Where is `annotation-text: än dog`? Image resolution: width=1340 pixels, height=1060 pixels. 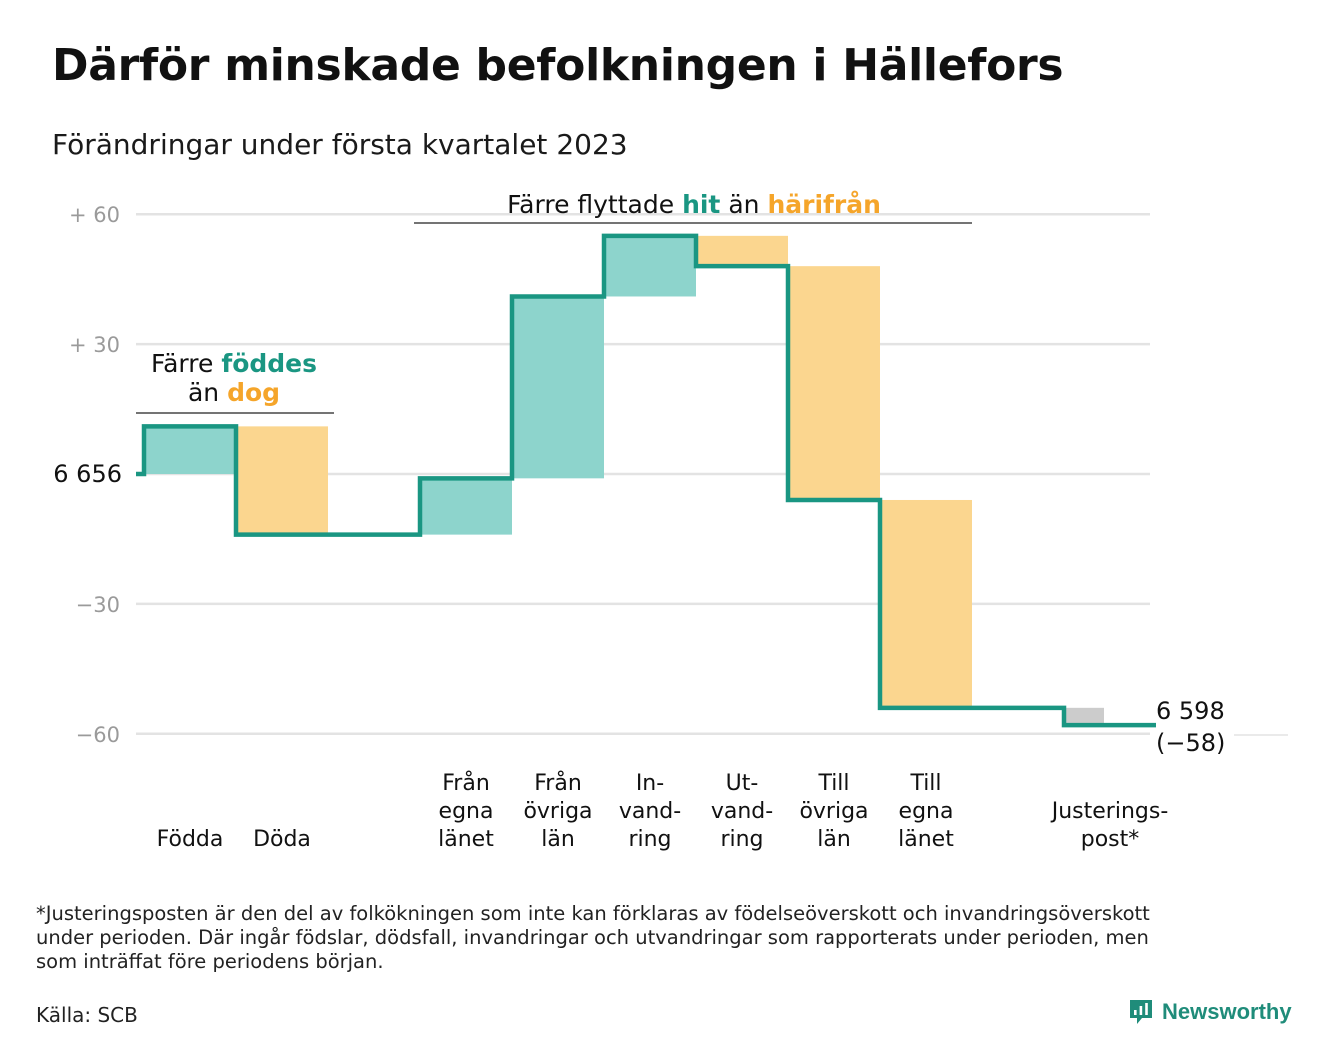 annotation-text: än dog is located at coordinates (234, 392).